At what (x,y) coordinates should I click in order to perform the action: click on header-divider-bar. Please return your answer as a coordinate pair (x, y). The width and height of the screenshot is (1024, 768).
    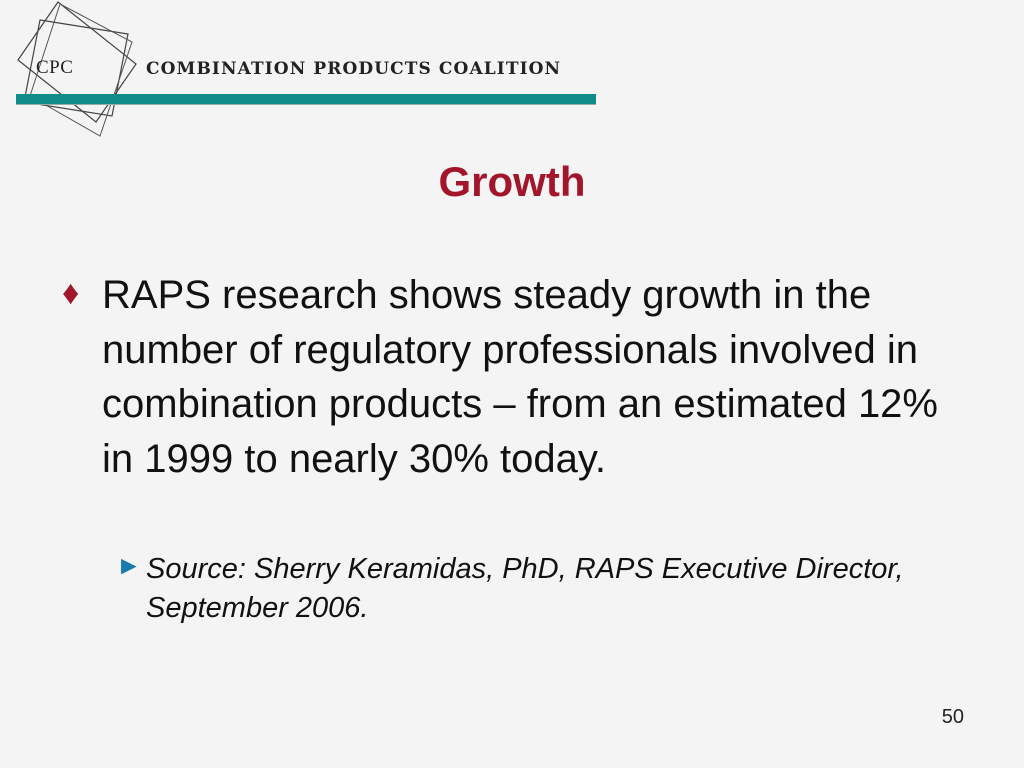
    Looking at the image, I should click on (306, 99).